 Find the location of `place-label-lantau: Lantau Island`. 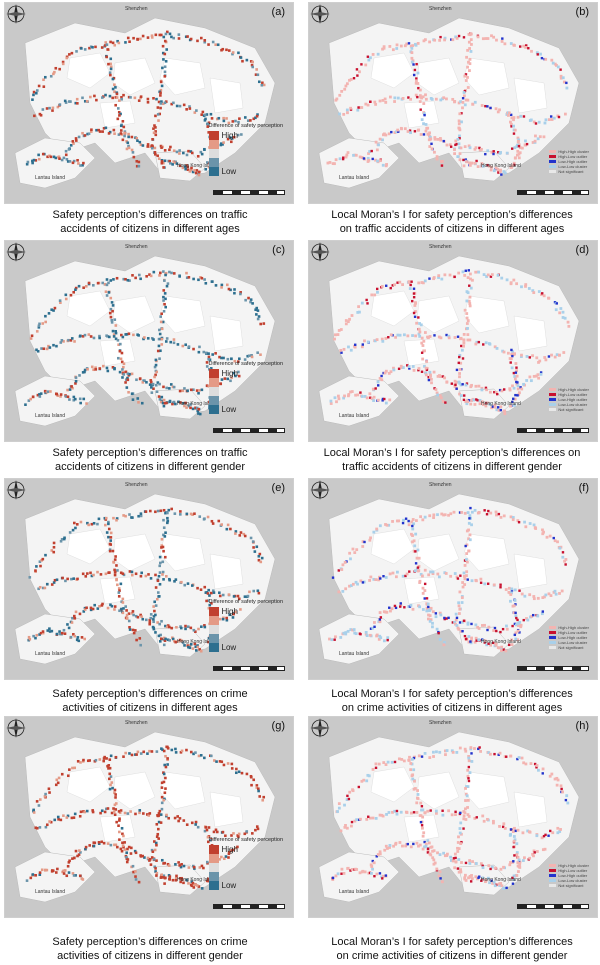

place-label-lantau: Lantau Island is located at coordinates (354, 416).